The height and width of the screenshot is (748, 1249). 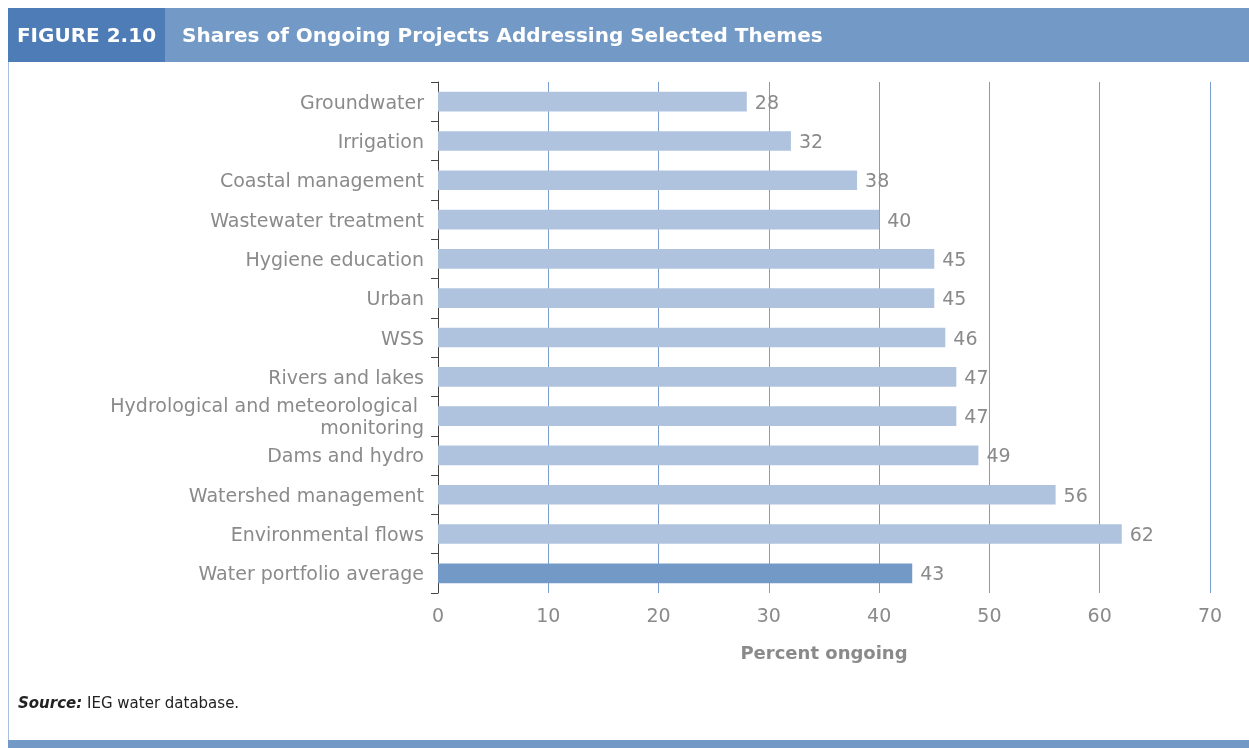 What do you see at coordinates (129, 703) in the screenshot?
I see `source-note: Source: IEG water database.` at bounding box center [129, 703].